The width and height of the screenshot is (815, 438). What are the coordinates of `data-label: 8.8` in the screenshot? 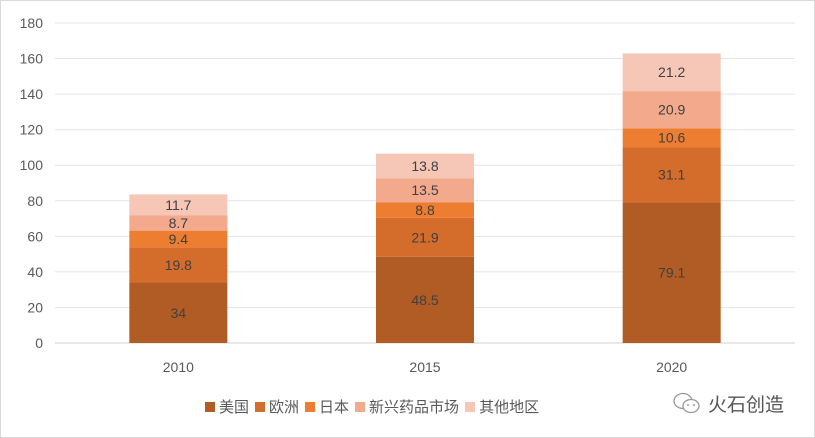 It's located at (425, 210).